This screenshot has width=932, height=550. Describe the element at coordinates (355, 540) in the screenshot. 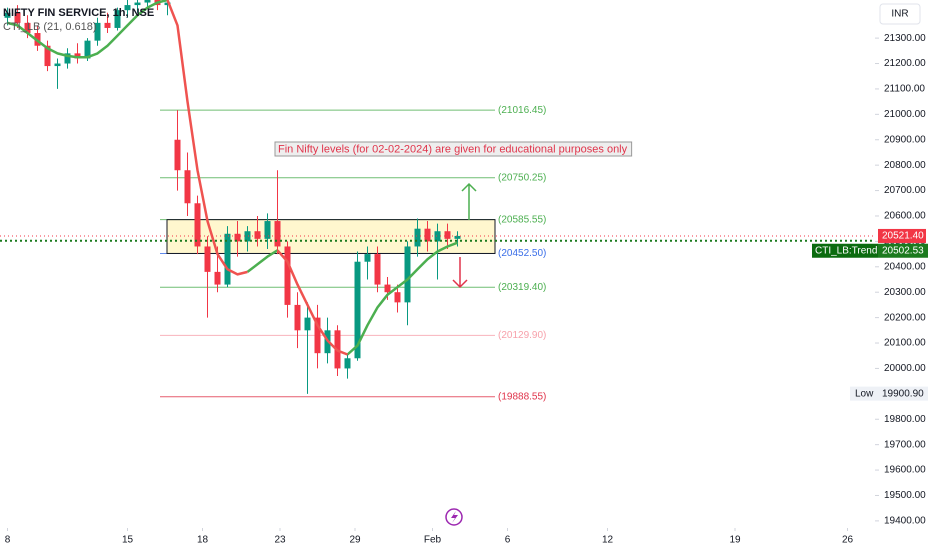

I see `x-tick-label: 29` at that location.